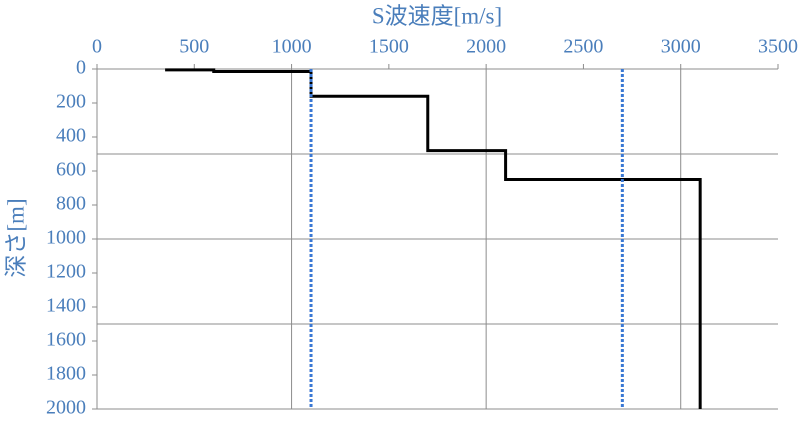  I want to click on y-tick-label: 200, so click(71, 102).